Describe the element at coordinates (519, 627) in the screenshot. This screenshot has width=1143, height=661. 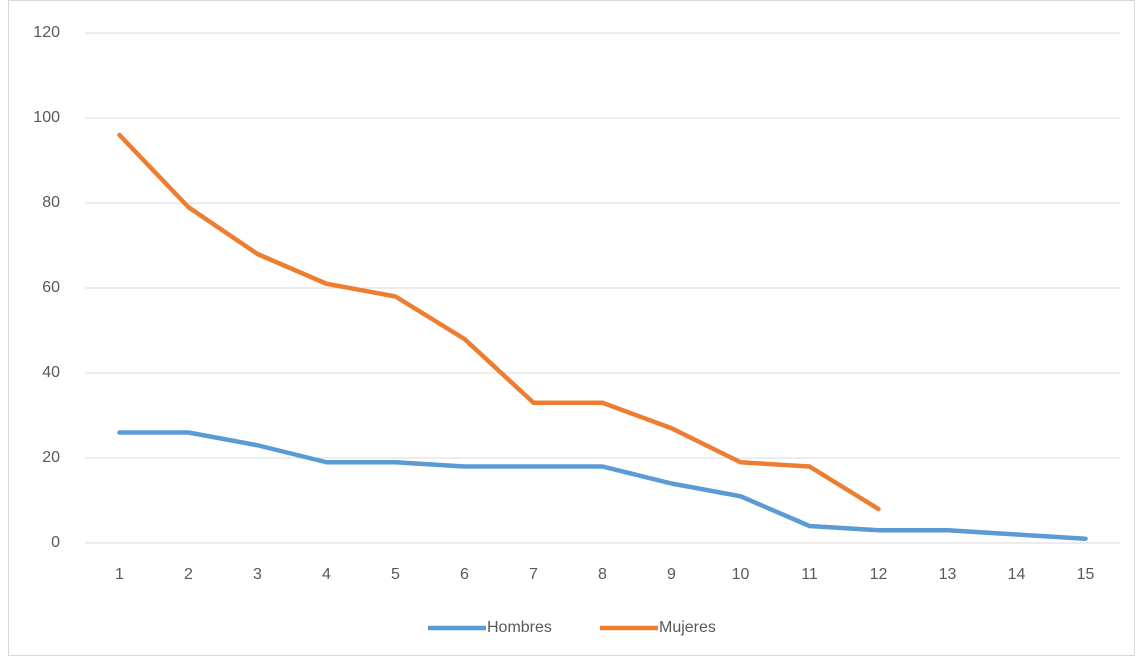
I see `legend-label: Hombres` at that location.